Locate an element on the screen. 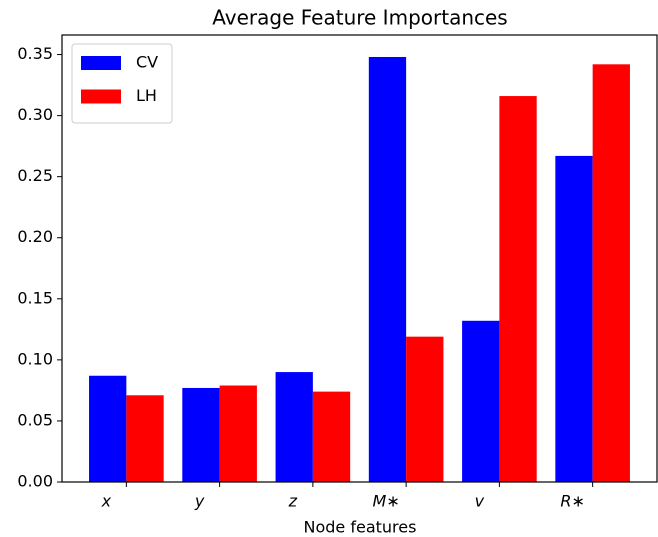  y-tick-label: 0.05 is located at coordinates (35, 419).